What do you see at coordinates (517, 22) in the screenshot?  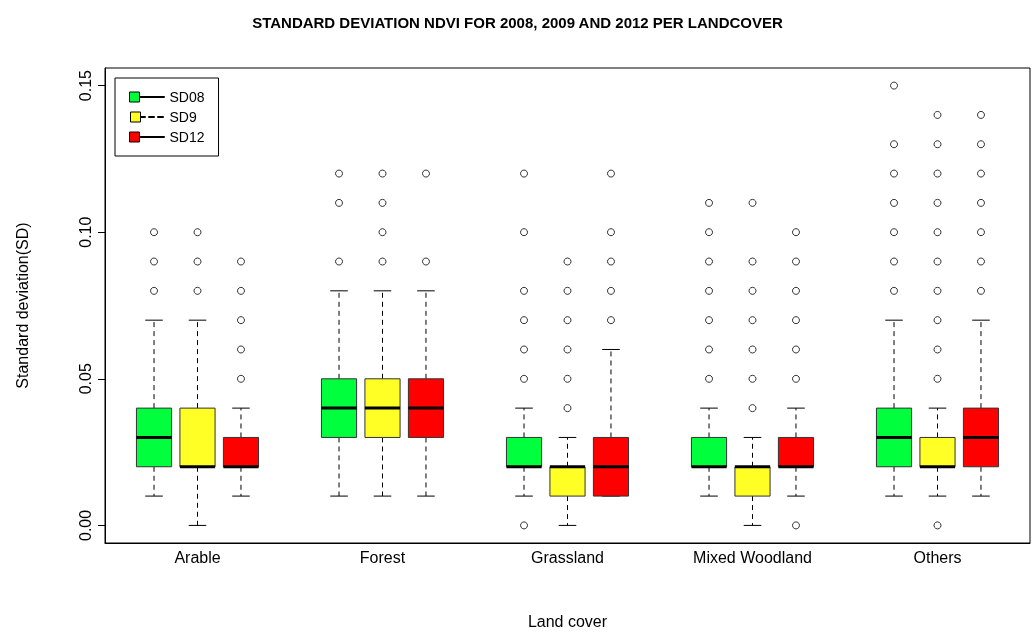 I see `chart-title: STANDARD DEVIATION NDVI FOR 2008, 2009 AND 2012 PER LANDCOVER` at bounding box center [517, 22].